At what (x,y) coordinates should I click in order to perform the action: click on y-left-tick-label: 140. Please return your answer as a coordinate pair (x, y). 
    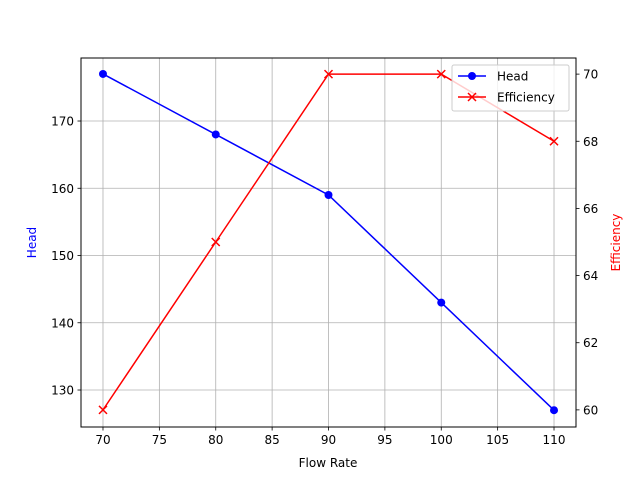
    Looking at the image, I should click on (62, 323).